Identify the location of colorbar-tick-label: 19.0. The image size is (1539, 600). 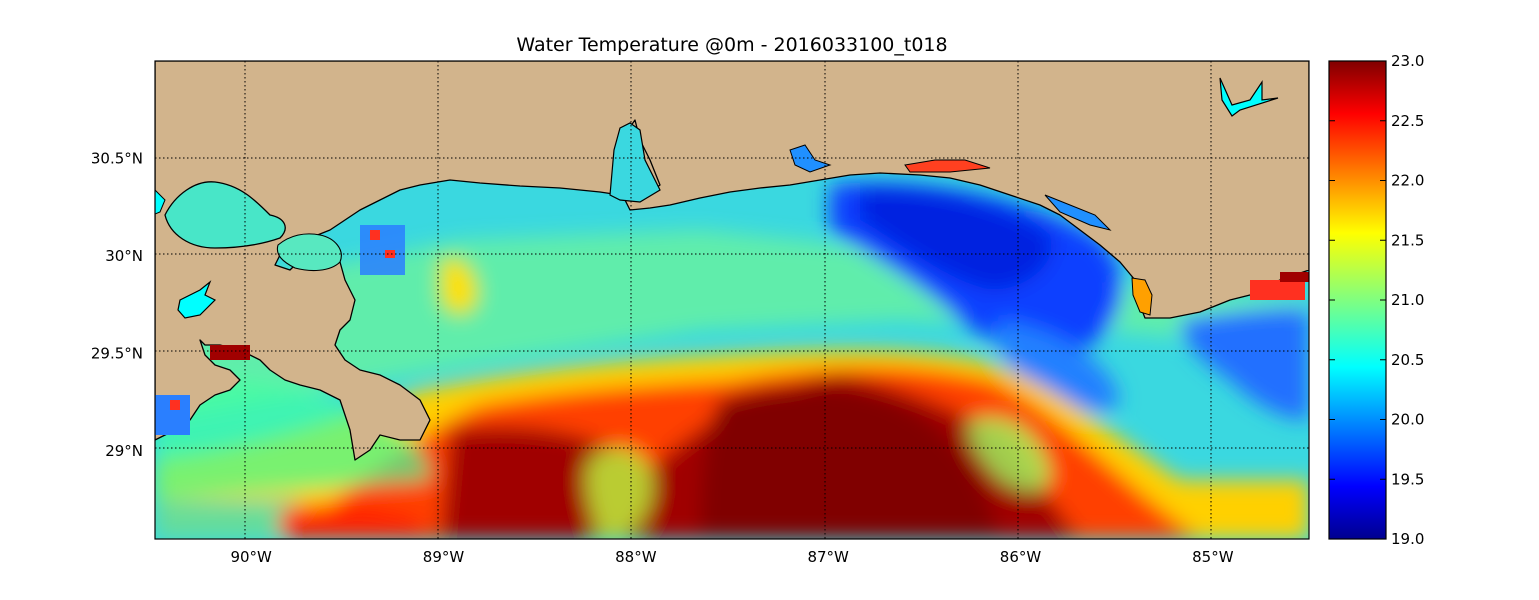
(1407, 539).